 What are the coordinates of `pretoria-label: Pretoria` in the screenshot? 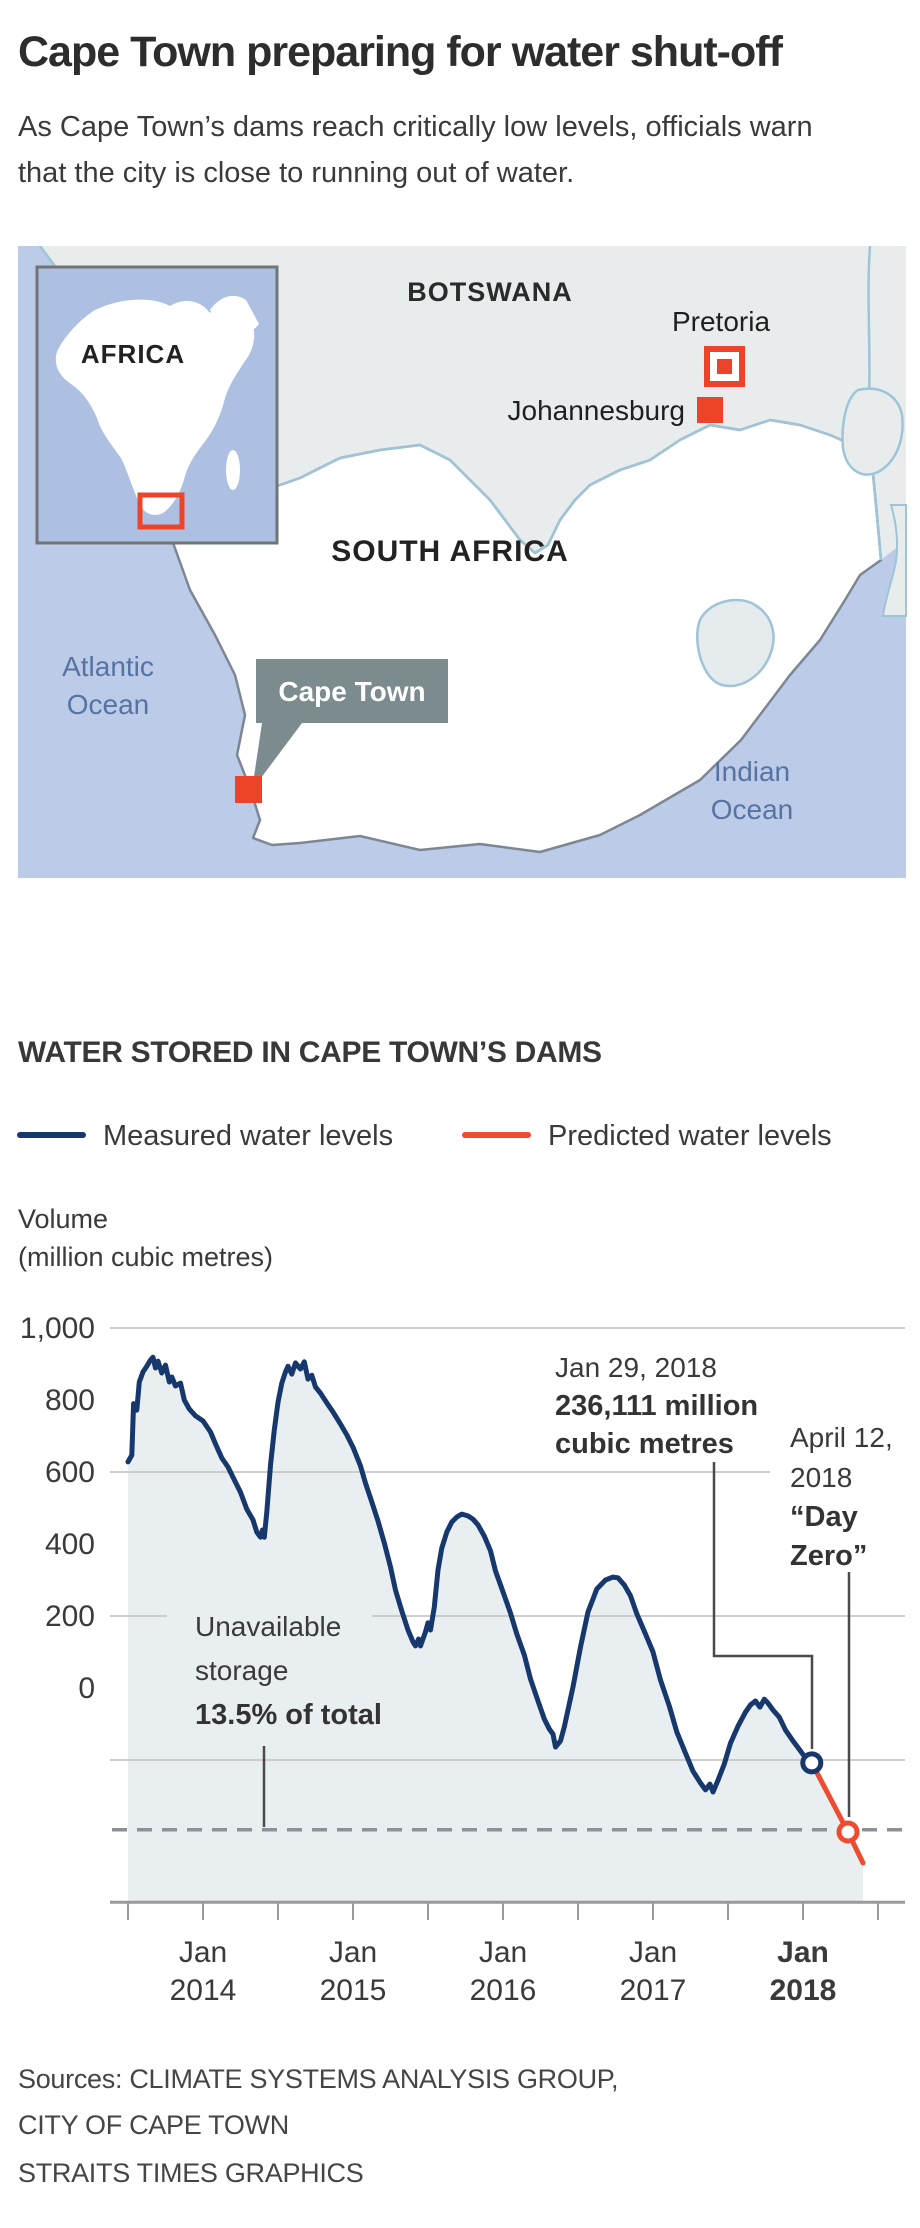 It's located at (721, 321).